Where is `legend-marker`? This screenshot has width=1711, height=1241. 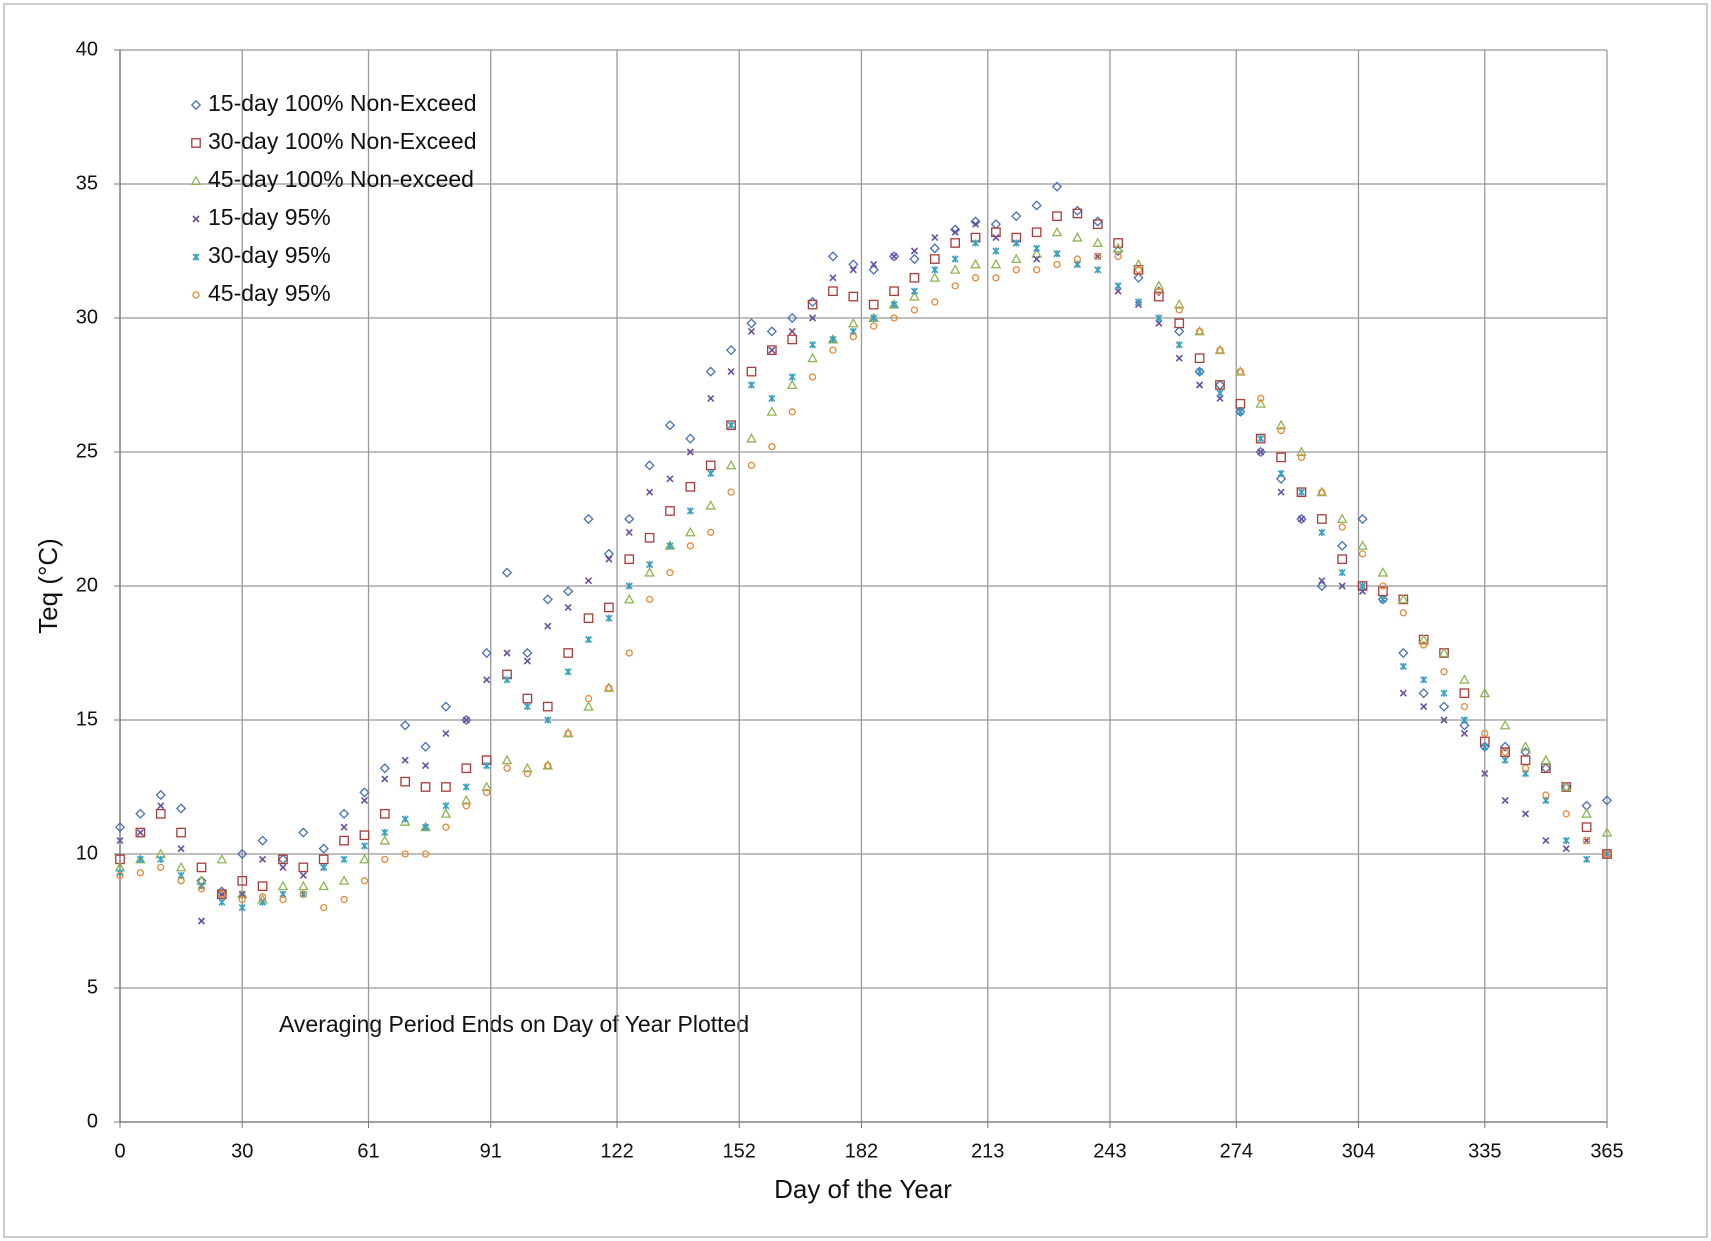
legend-marker is located at coordinates (196, 105).